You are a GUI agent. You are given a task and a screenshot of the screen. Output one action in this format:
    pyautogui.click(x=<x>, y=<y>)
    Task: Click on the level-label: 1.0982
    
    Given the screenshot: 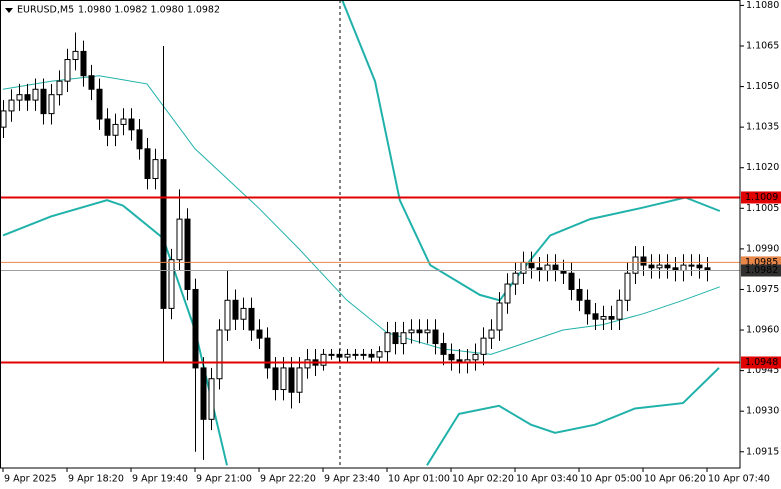 What is the action you would take?
    pyautogui.click(x=761, y=270)
    